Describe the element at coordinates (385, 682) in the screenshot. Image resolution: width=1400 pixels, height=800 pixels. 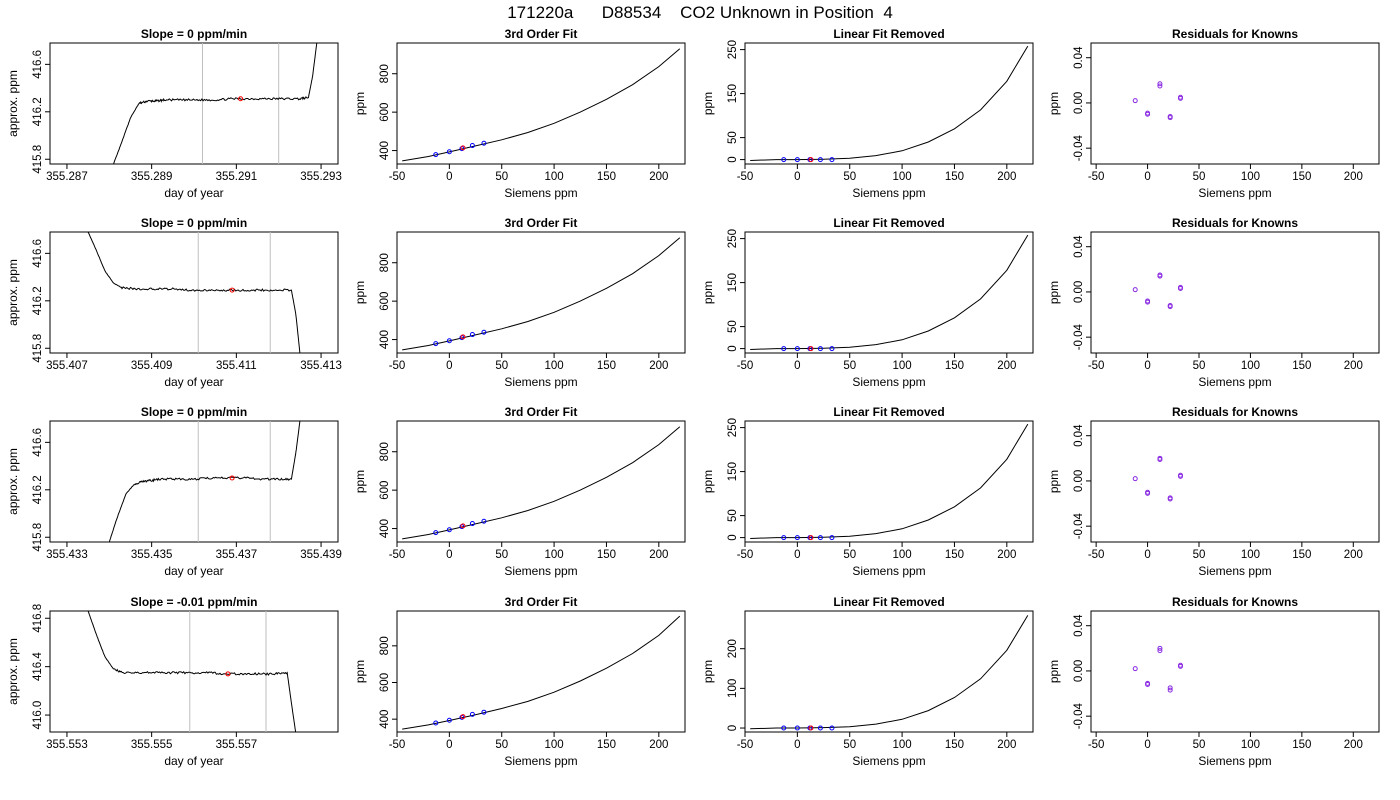
I see `y-tick-label: 600` at that location.